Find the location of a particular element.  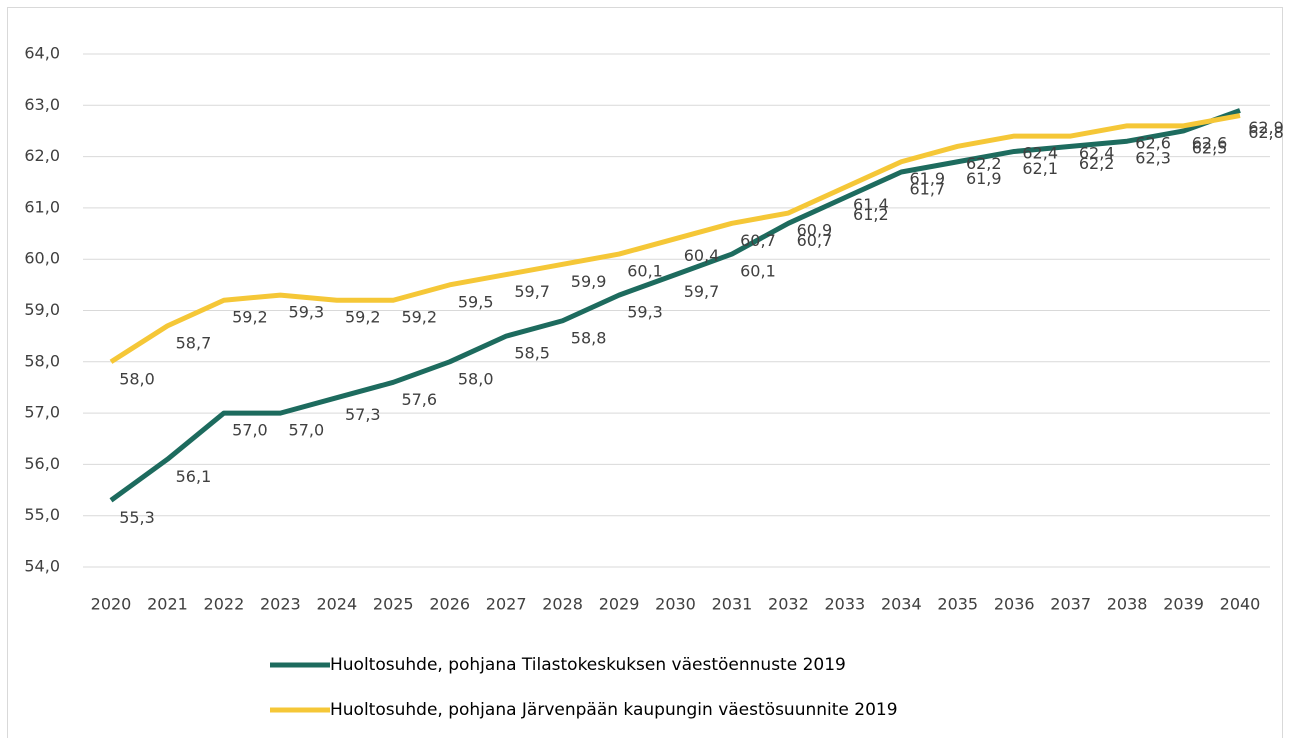

y-tick-label: 60,0 is located at coordinates (42, 258).